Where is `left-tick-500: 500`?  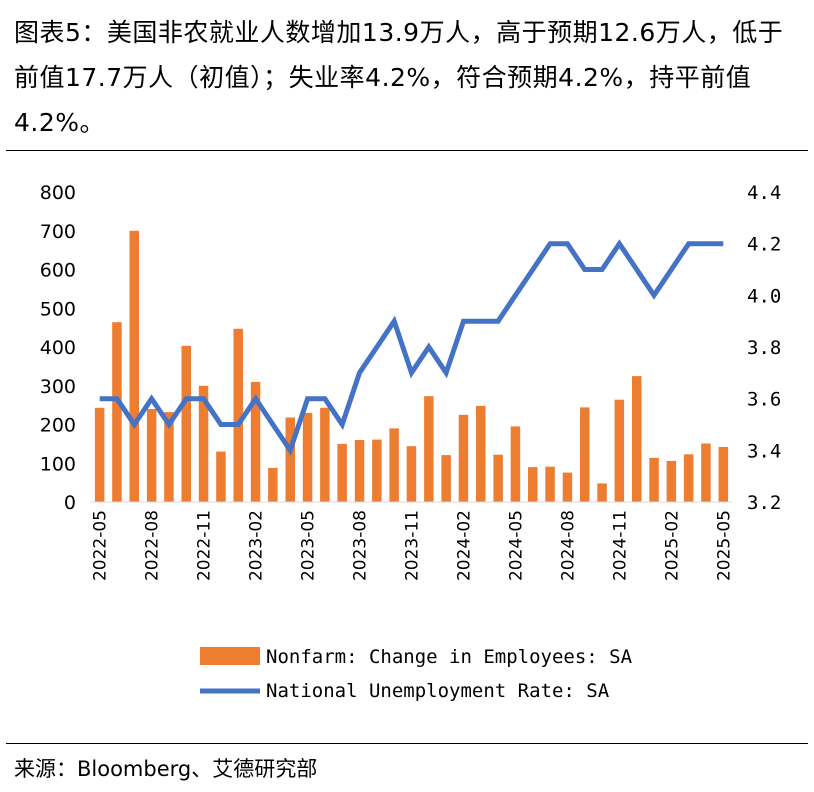 left-tick-500: 500 is located at coordinates (58, 309).